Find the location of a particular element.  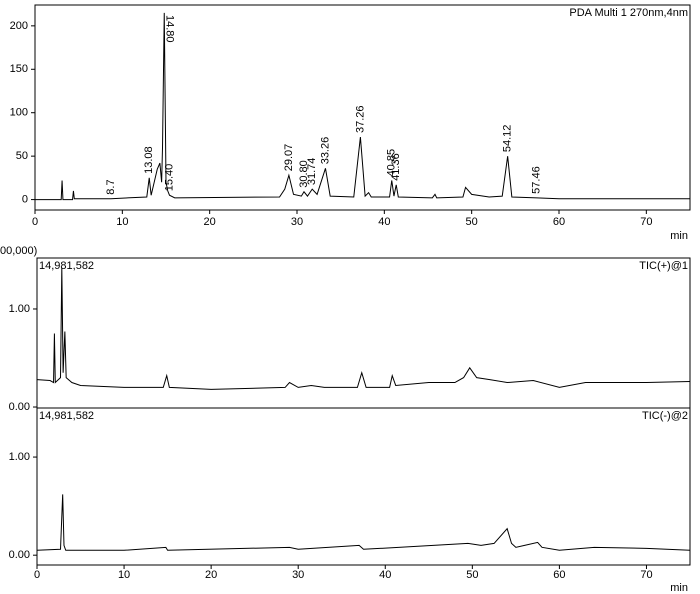

y-tick-label: 0 is located at coordinates (25, 199).